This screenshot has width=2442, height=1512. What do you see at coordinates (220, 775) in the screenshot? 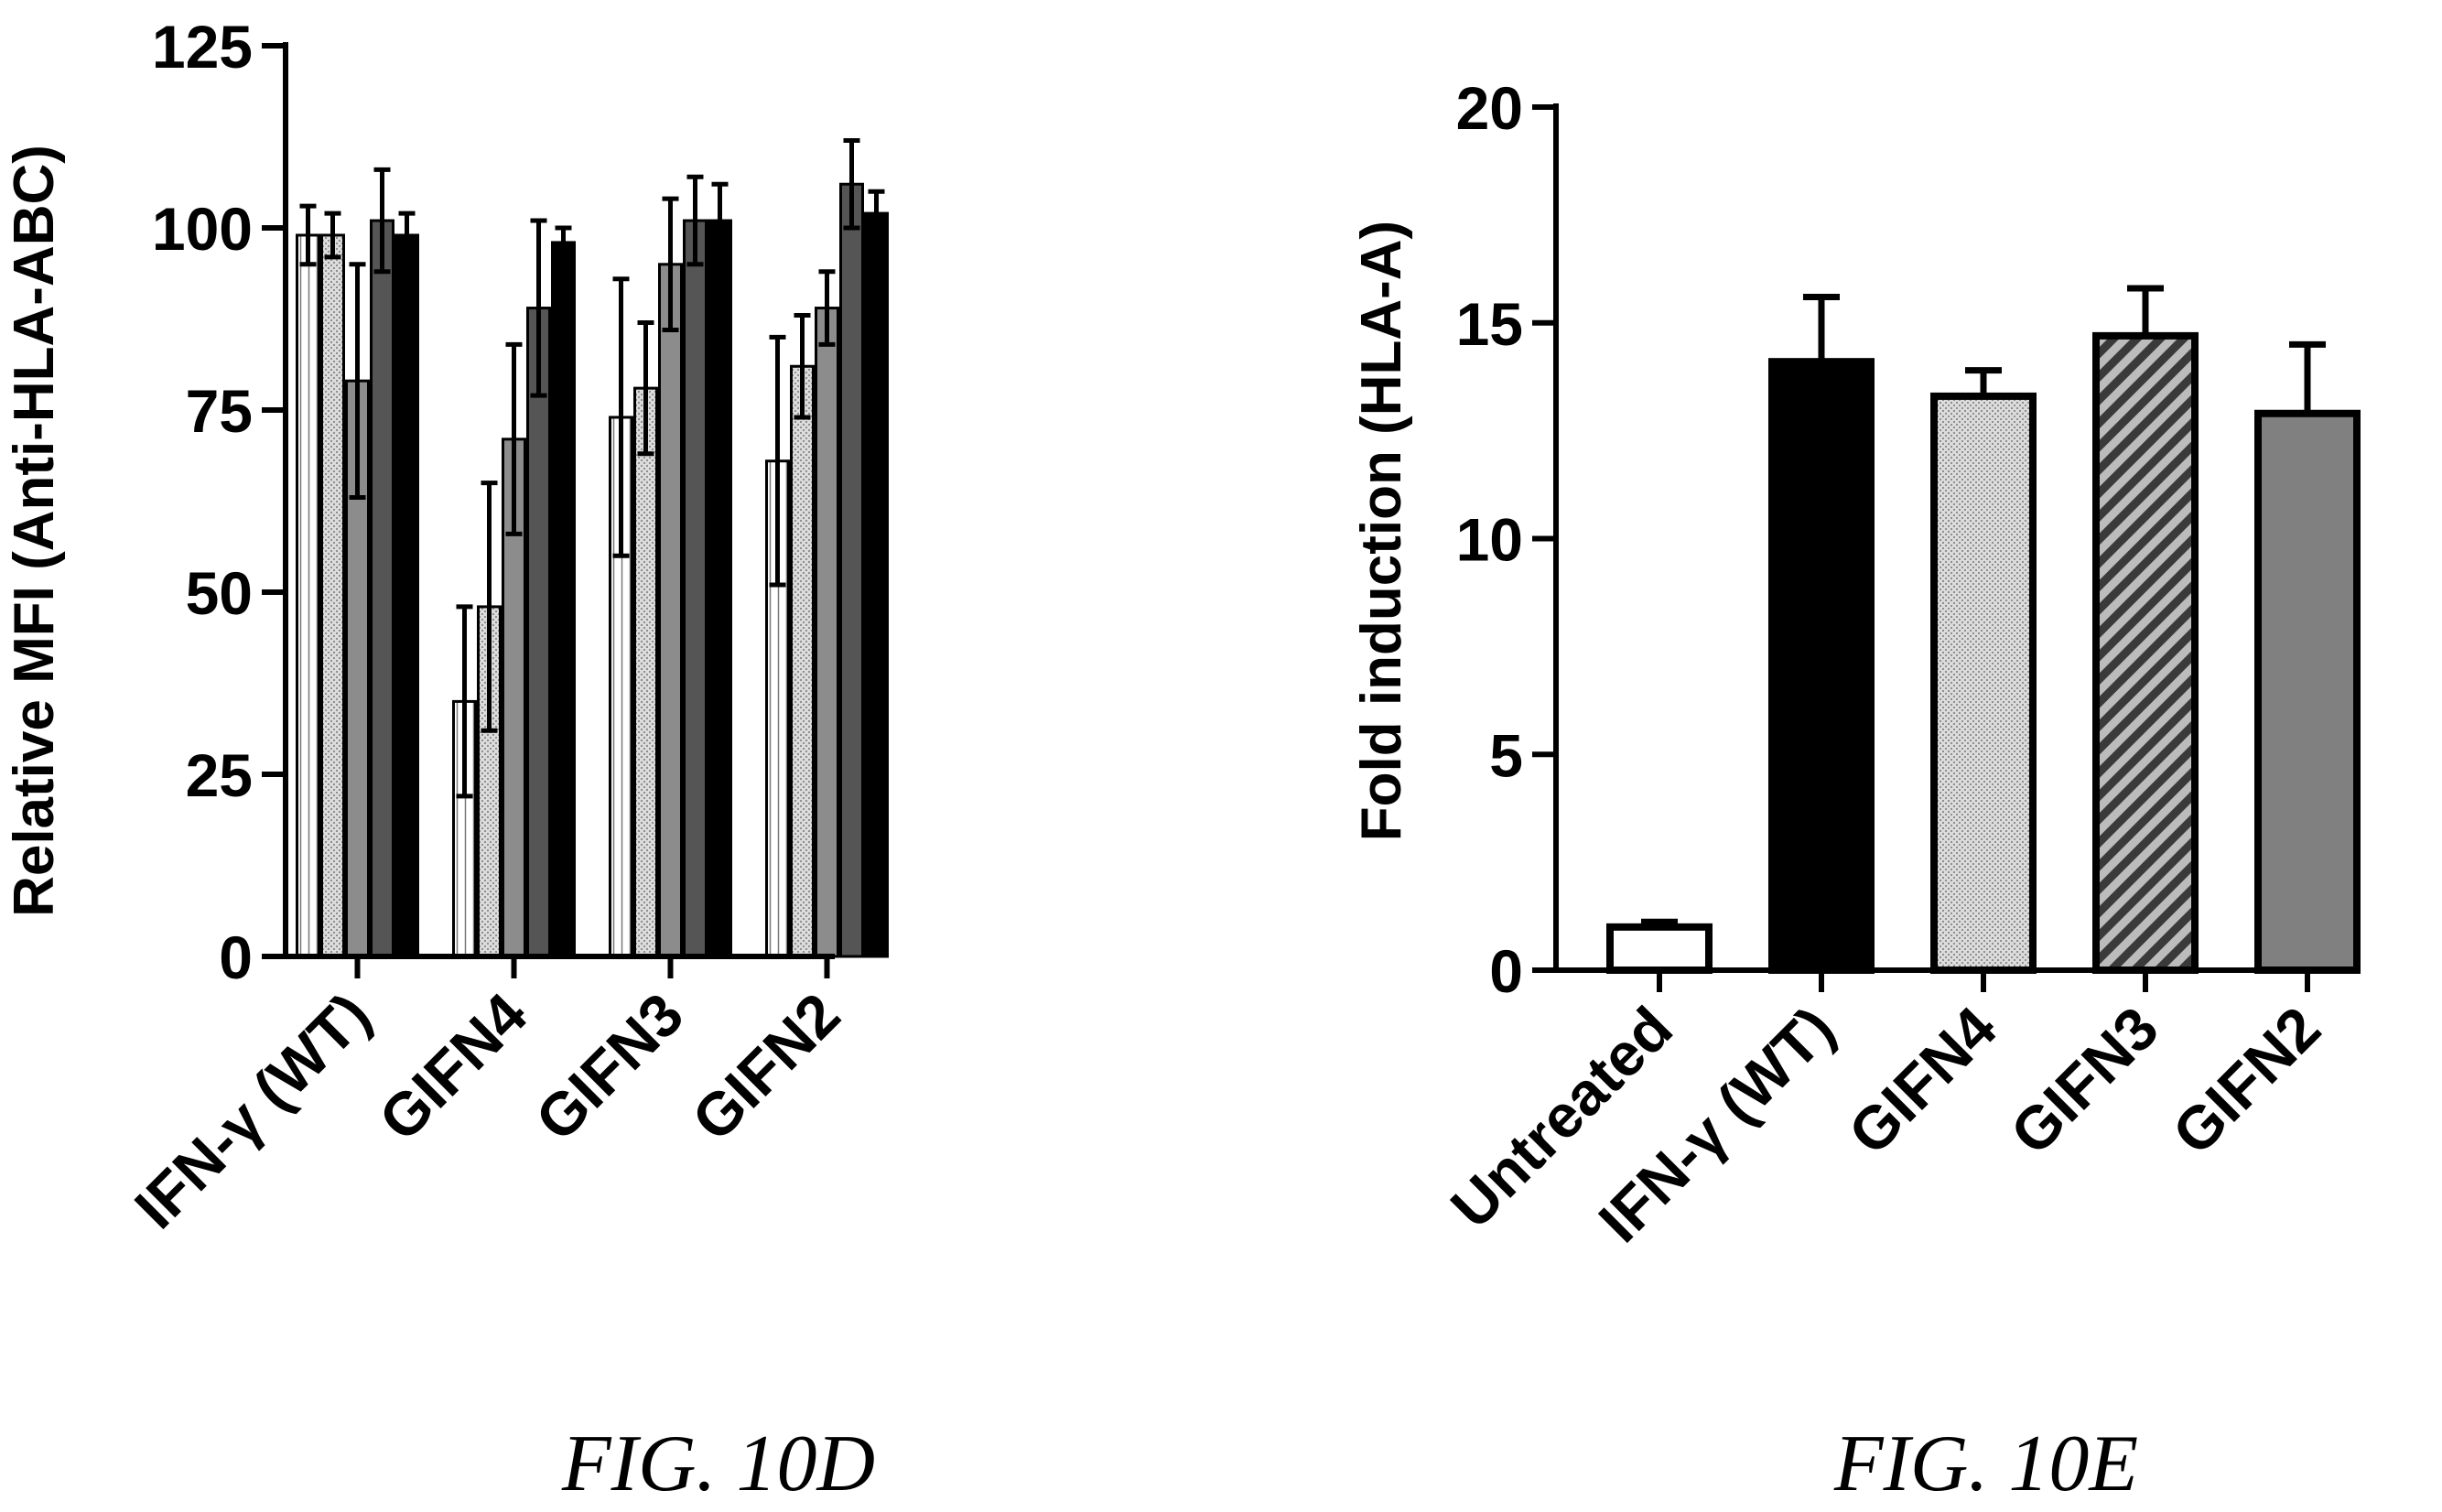
I see `chart-10d-y-tick-label: 25` at bounding box center [220, 775].